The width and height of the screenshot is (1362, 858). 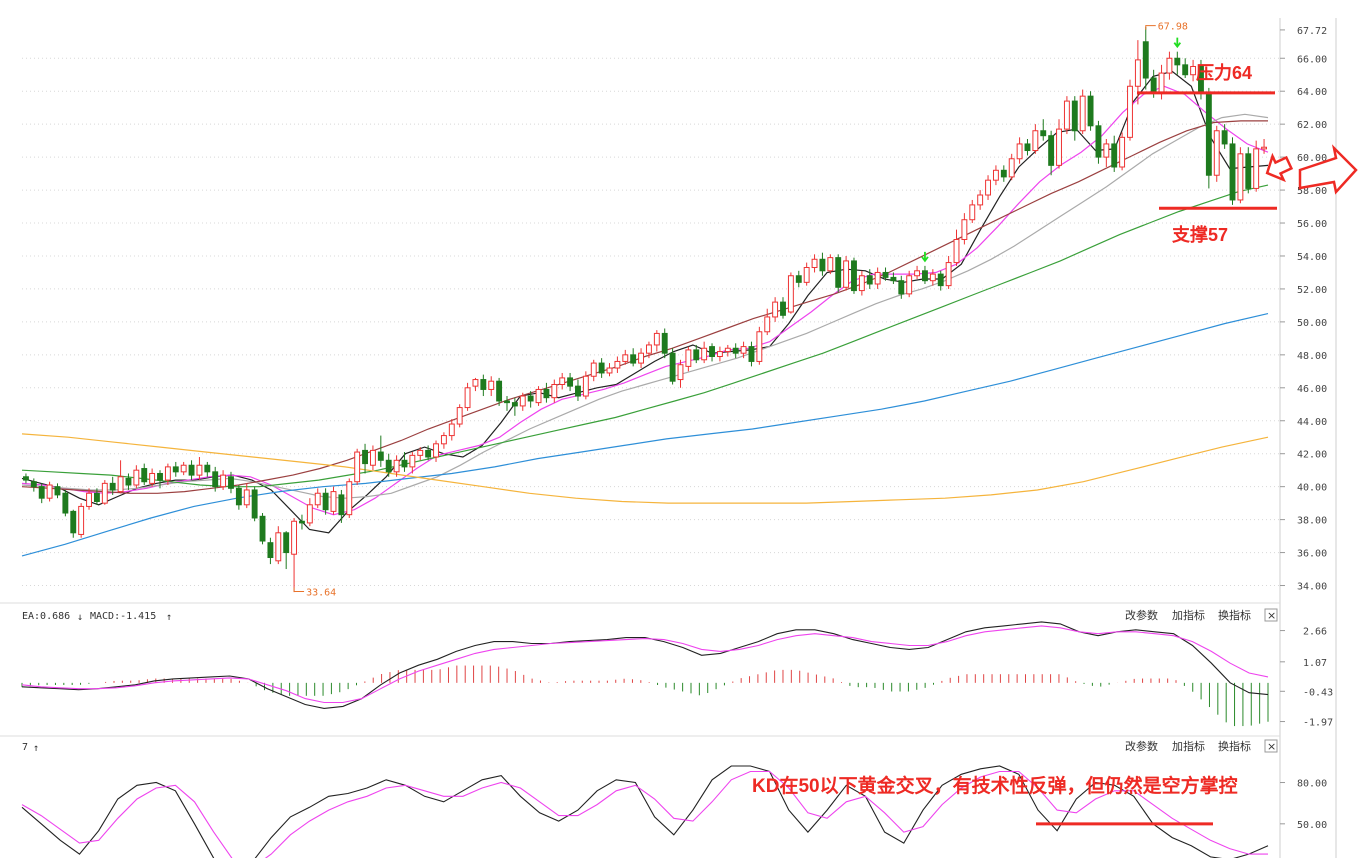 What do you see at coordinates (1166, 27) in the screenshot?
I see `peak-marker: 67.98` at bounding box center [1166, 27].